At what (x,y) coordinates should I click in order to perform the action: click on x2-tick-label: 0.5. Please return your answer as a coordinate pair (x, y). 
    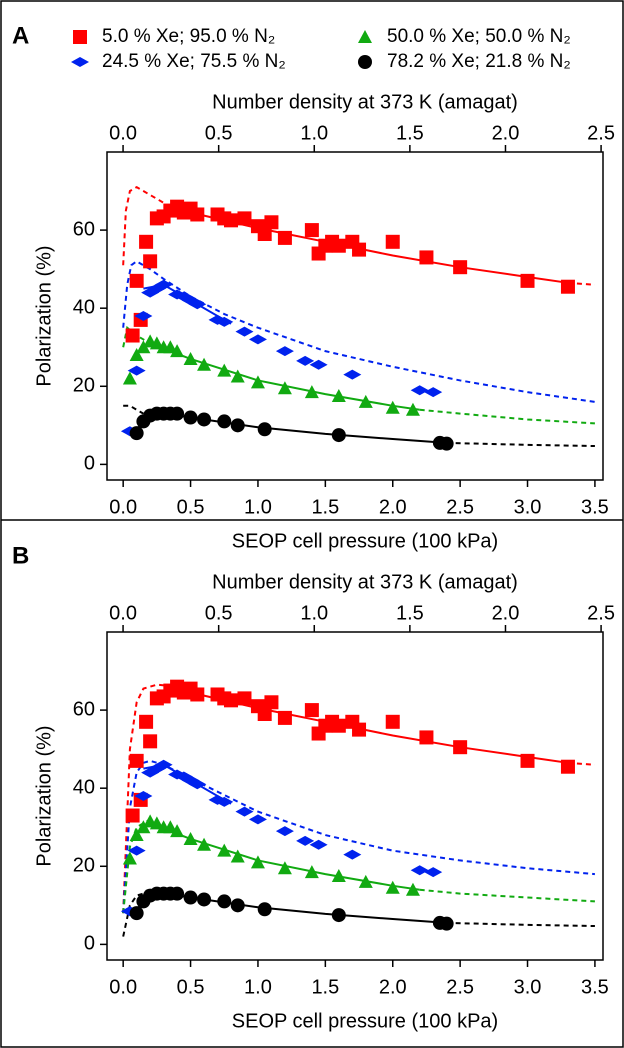
    Looking at the image, I should click on (219, 613).